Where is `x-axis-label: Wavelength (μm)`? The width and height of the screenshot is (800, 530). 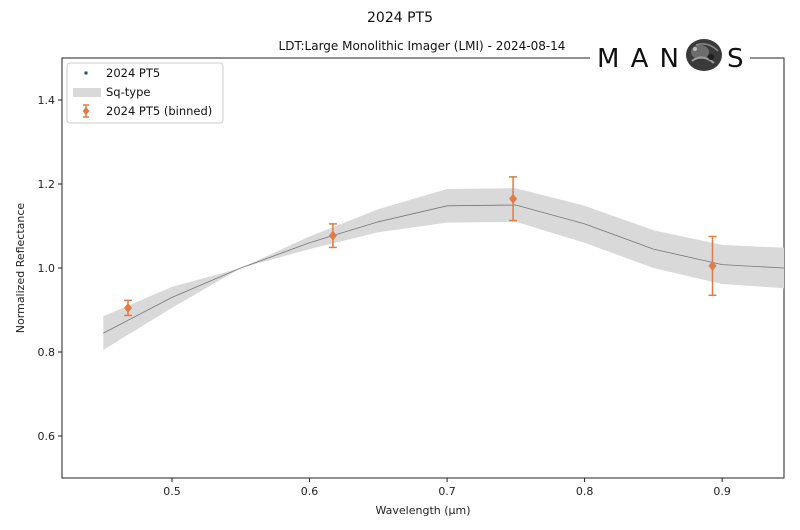
x-axis-label: Wavelength (μm) is located at coordinates (422, 510).